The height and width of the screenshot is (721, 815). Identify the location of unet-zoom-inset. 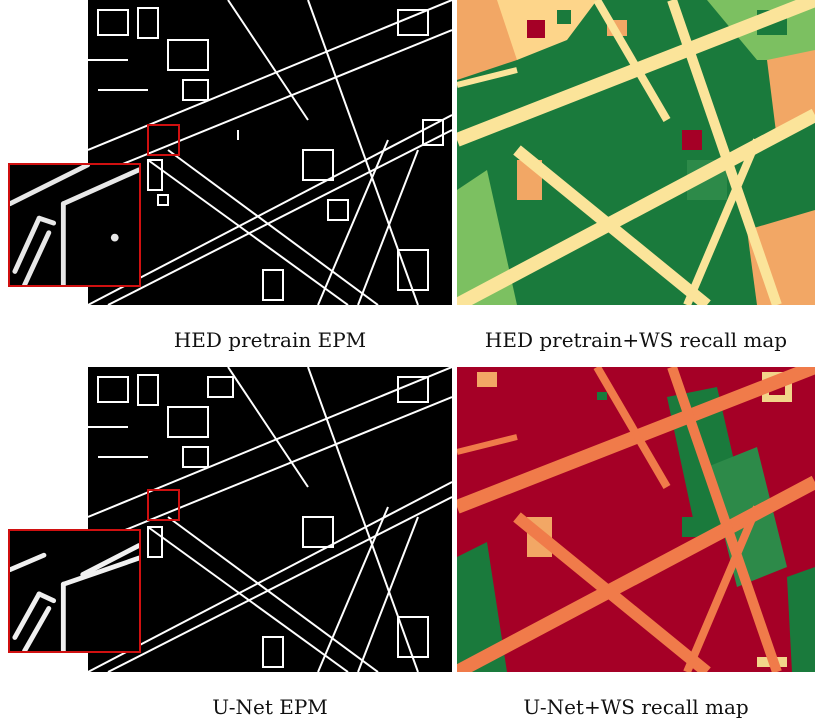
(74, 591).